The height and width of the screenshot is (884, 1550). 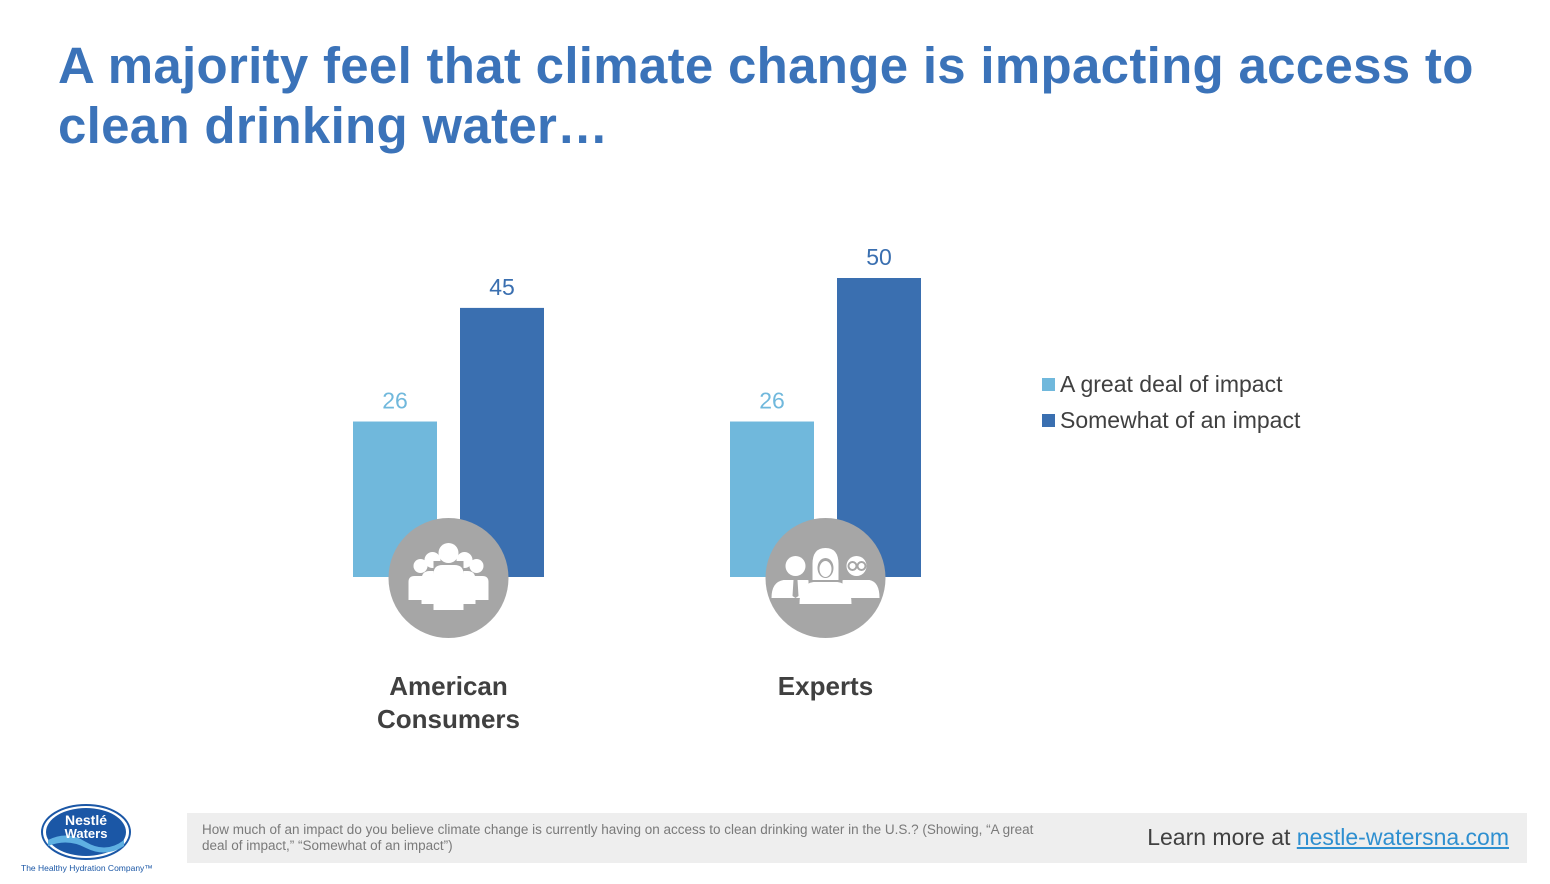 I want to click on logo-tagline: The Healthy Hydration Company™, so click(x=87, y=868).